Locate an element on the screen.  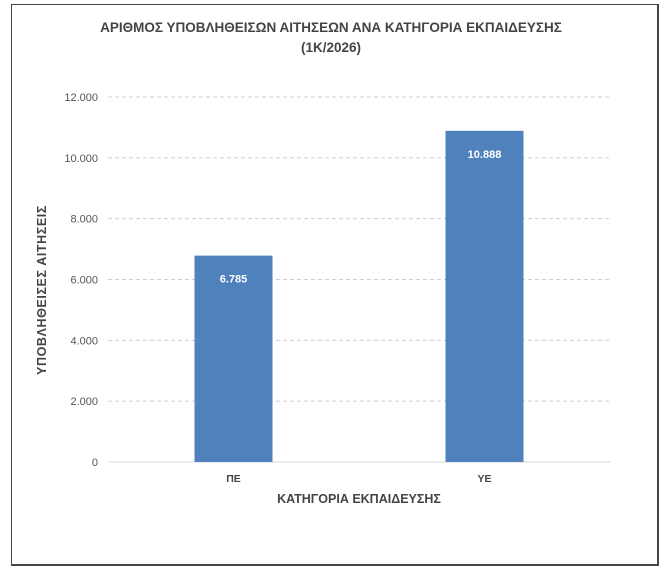
y-tick-label: 2.000 is located at coordinates (84, 402).